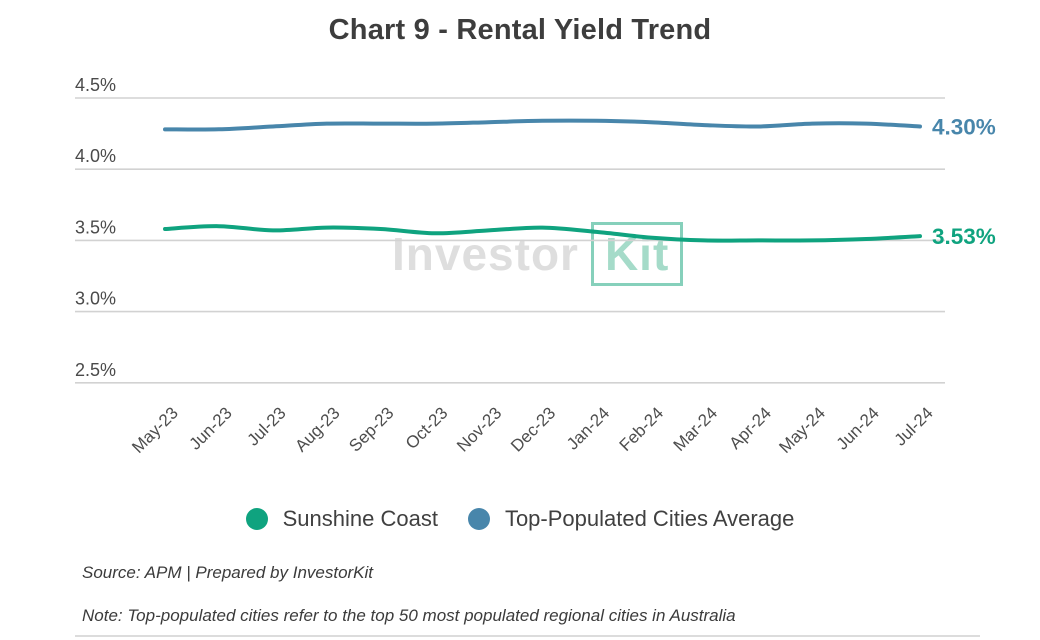 The height and width of the screenshot is (640, 1040). Describe the element at coordinates (751, 428) in the screenshot. I see `x-tick-label-Apr-24: Apr-24` at that location.